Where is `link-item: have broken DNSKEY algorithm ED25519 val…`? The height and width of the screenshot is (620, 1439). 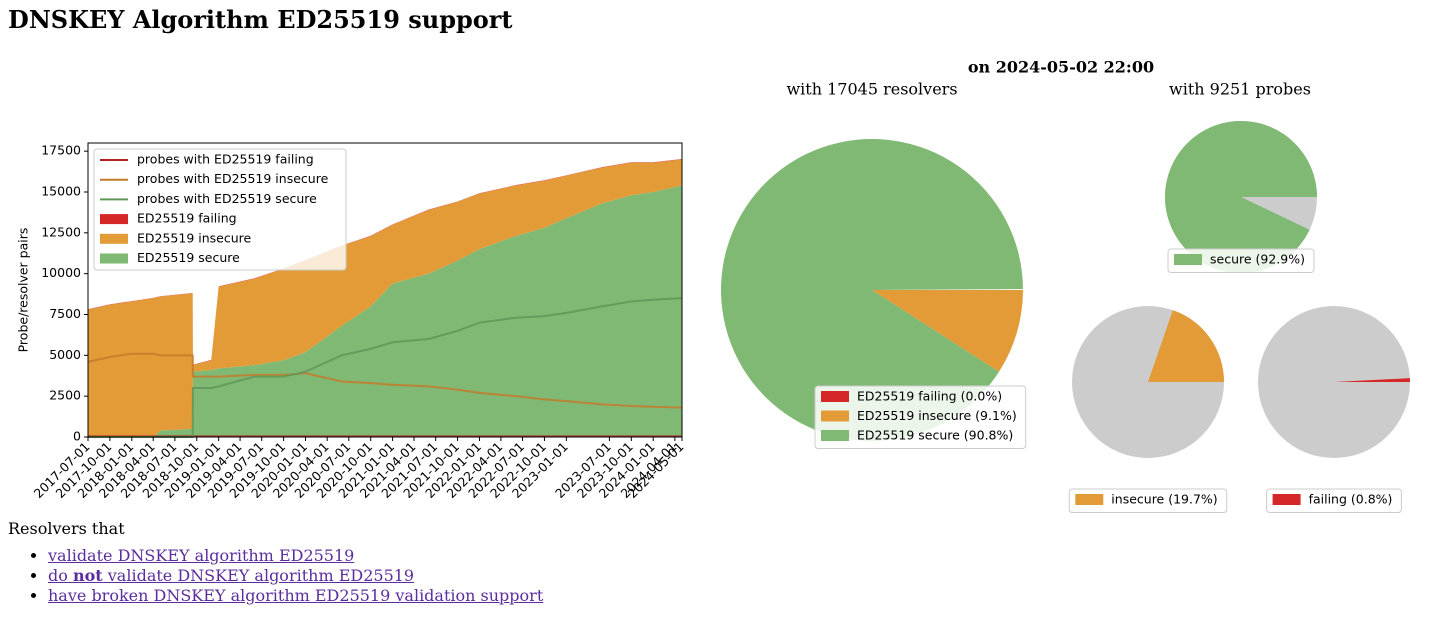 link-item: have broken DNSKEY algorithm ED25519 val… is located at coordinates (295, 596).